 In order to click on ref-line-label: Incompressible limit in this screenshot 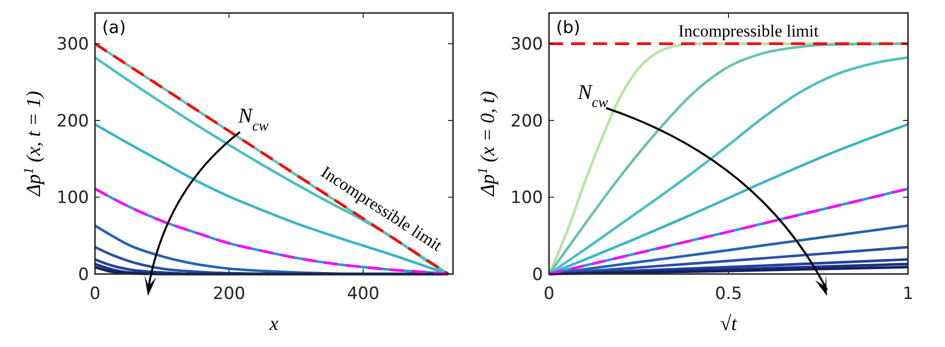, I will do `click(748, 31)`.